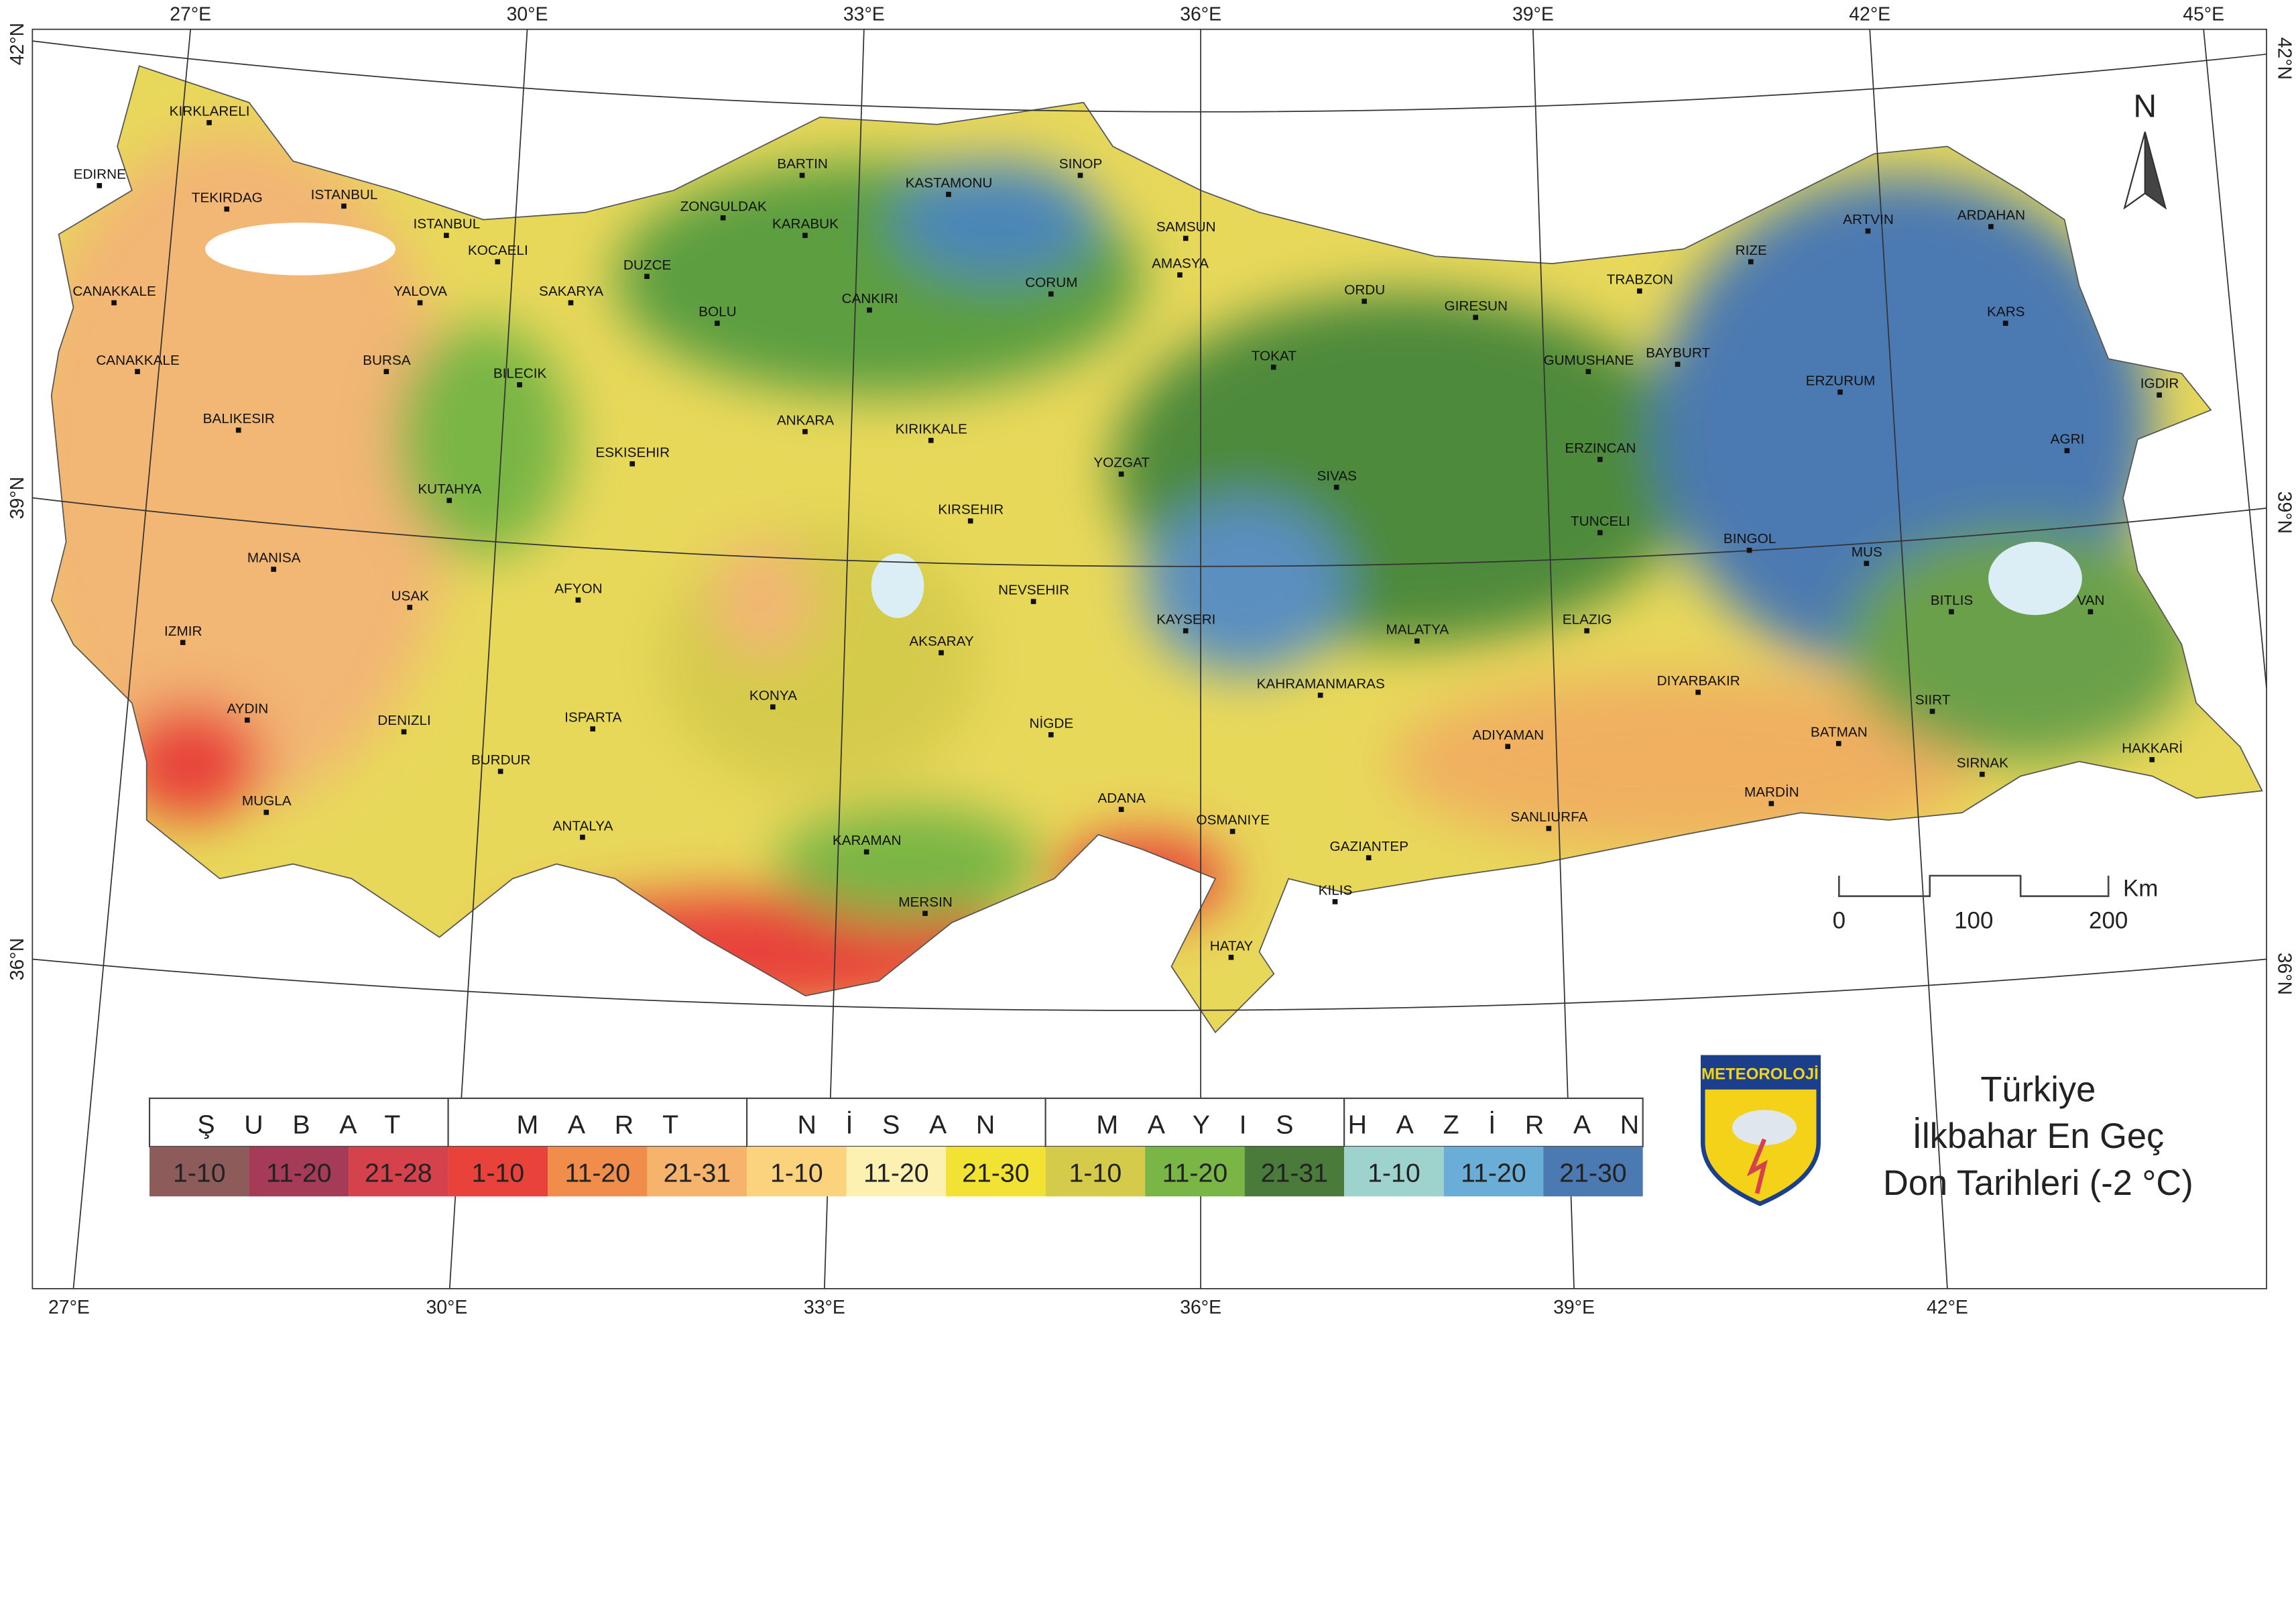  I want to click on city-label: CANKIRI, so click(869, 298).